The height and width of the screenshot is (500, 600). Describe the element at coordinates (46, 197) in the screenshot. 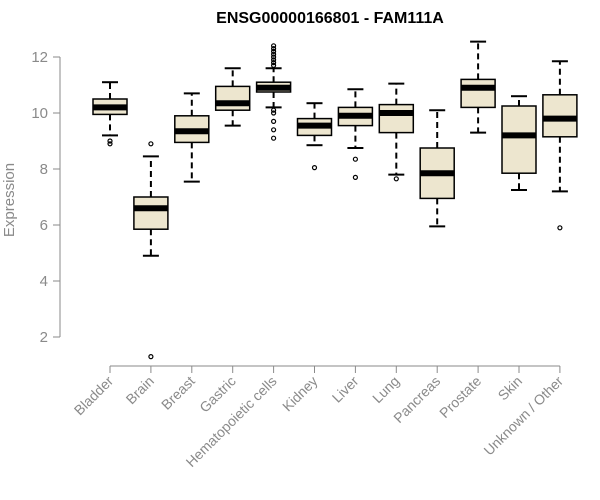

I see `y-axis: 2 4 6 8 10 12` at that location.